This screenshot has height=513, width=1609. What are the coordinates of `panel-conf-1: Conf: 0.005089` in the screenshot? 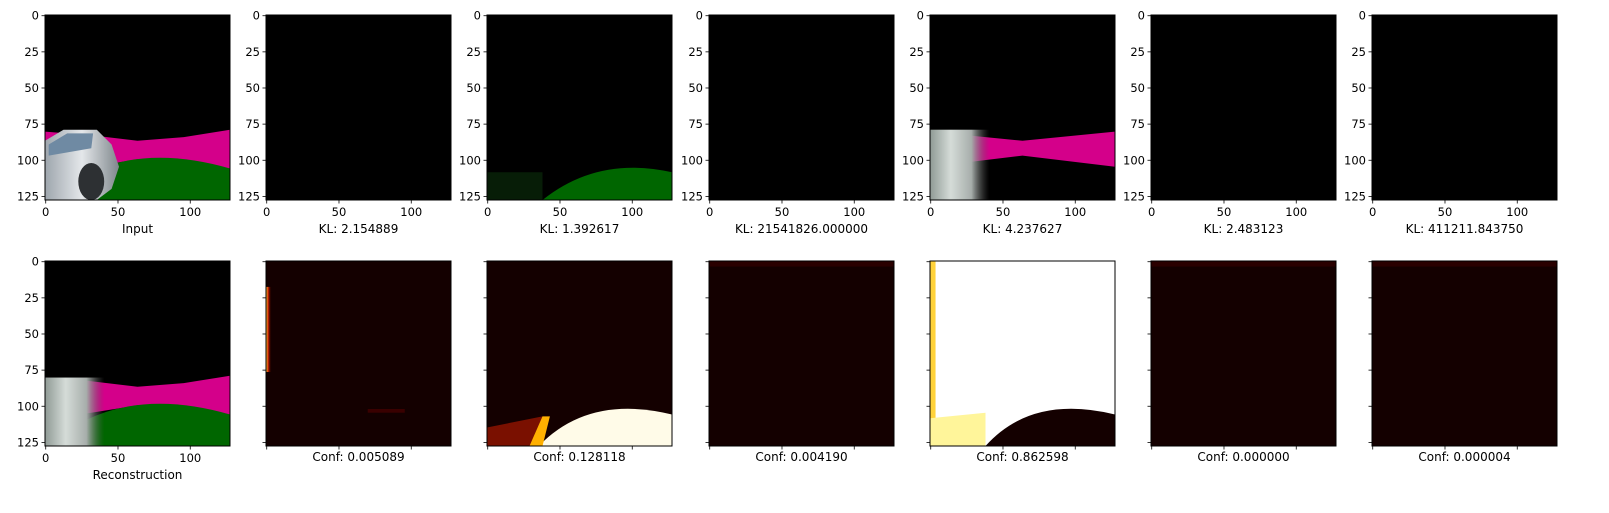 It's located at (357, 362).